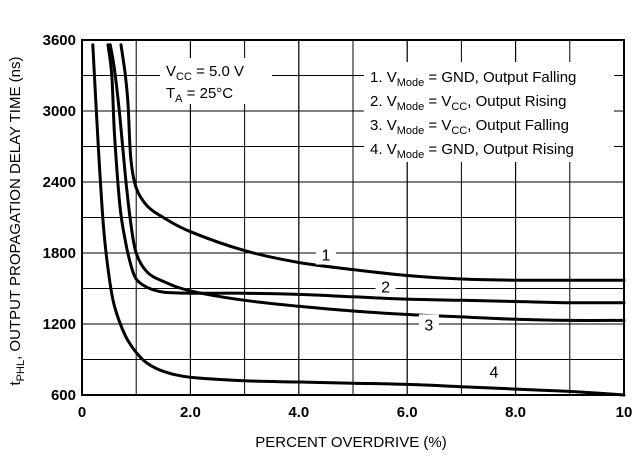 Image resolution: width=635 pixels, height=461 pixels. Describe the element at coordinates (59, 182) in the screenshot. I see `y-tick-label-3: 2400` at that location.